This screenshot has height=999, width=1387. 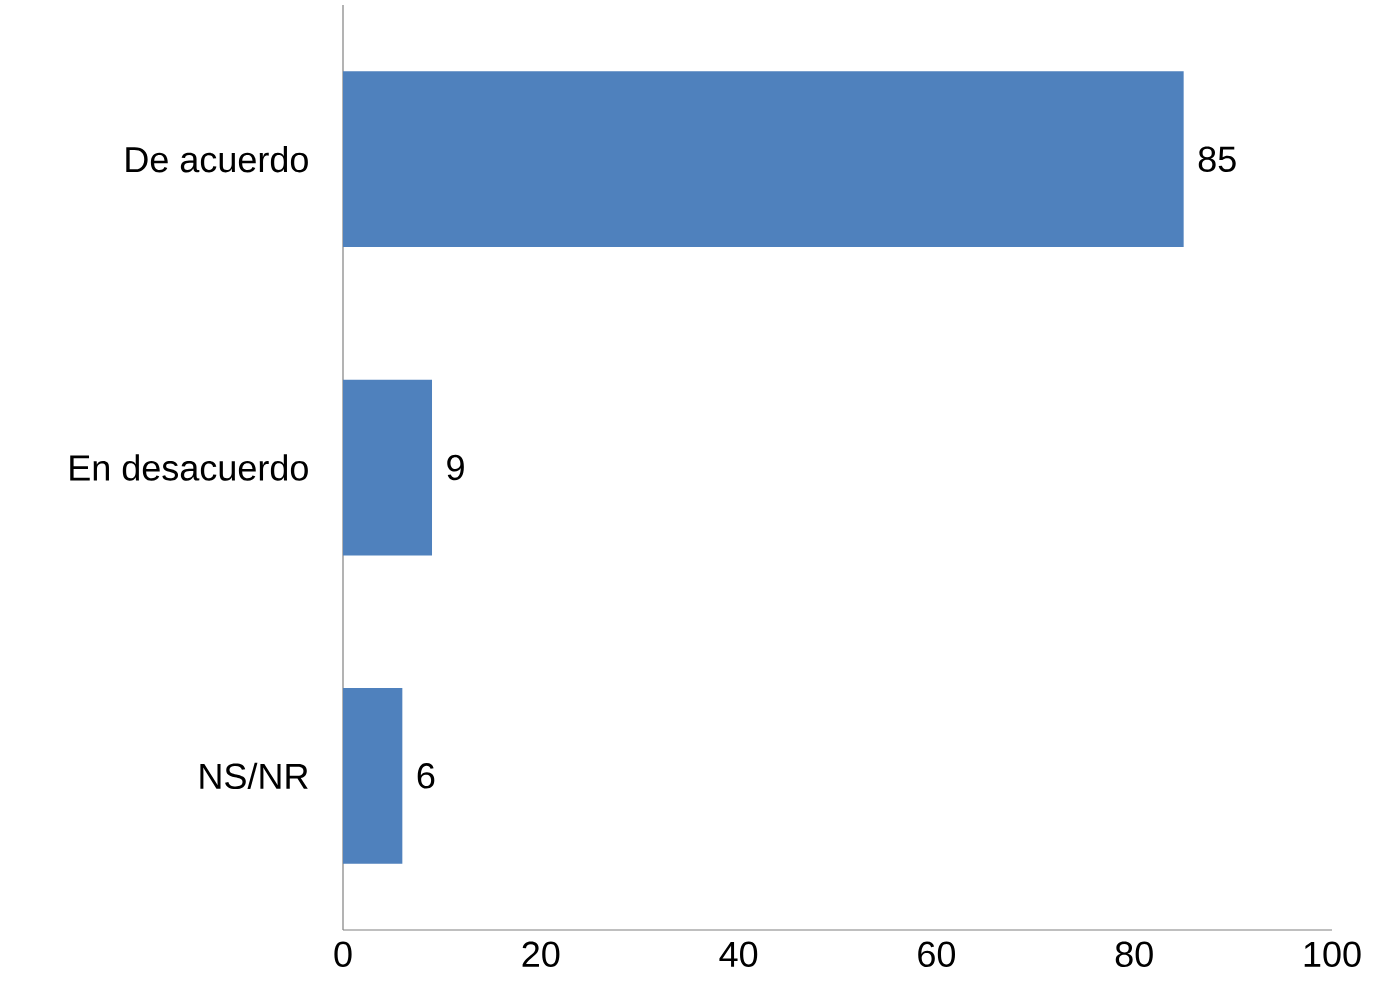 What do you see at coordinates (1217, 159) in the screenshot?
I see `data-label: 85` at bounding box center [1217, 159].